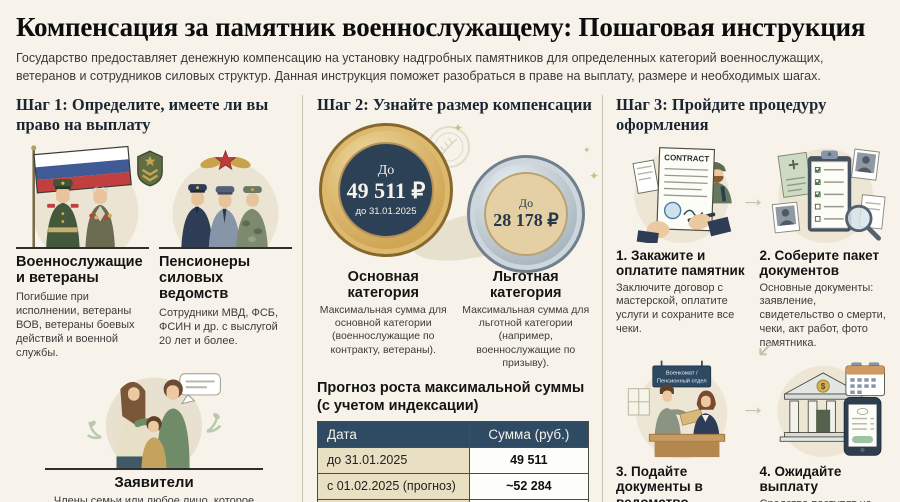 The image size is (900, 502). Describe the element at coordinates (682, 192) in the screenshot. I see `contract-illustration: CONTRACT` at that location.